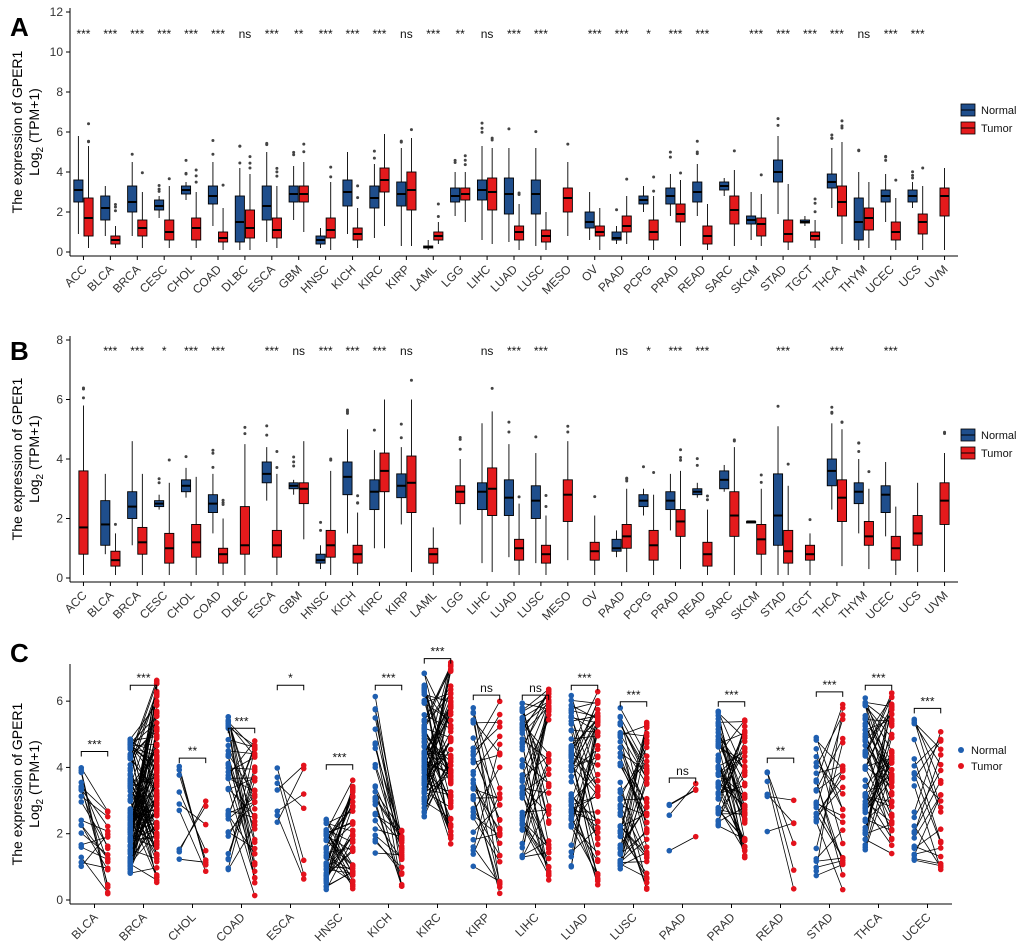  I want to click on x-tick-label: KIRP, so click(478, 925).